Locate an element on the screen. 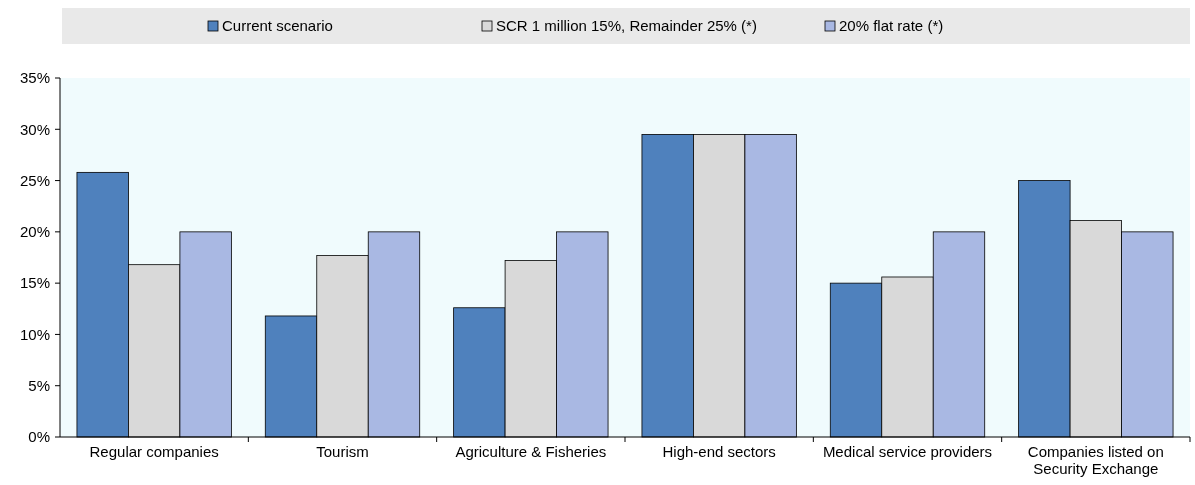 The width and height of the screenshot is (1195, 485). x-tick-label: Agriculture & Fisheries is located at coordinates (531, 451).